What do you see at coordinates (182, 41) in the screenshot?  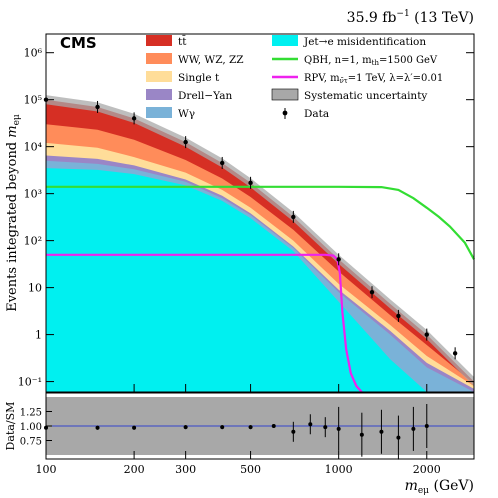 I see `legend-label: tt̄` at bounding box center [182, 41].